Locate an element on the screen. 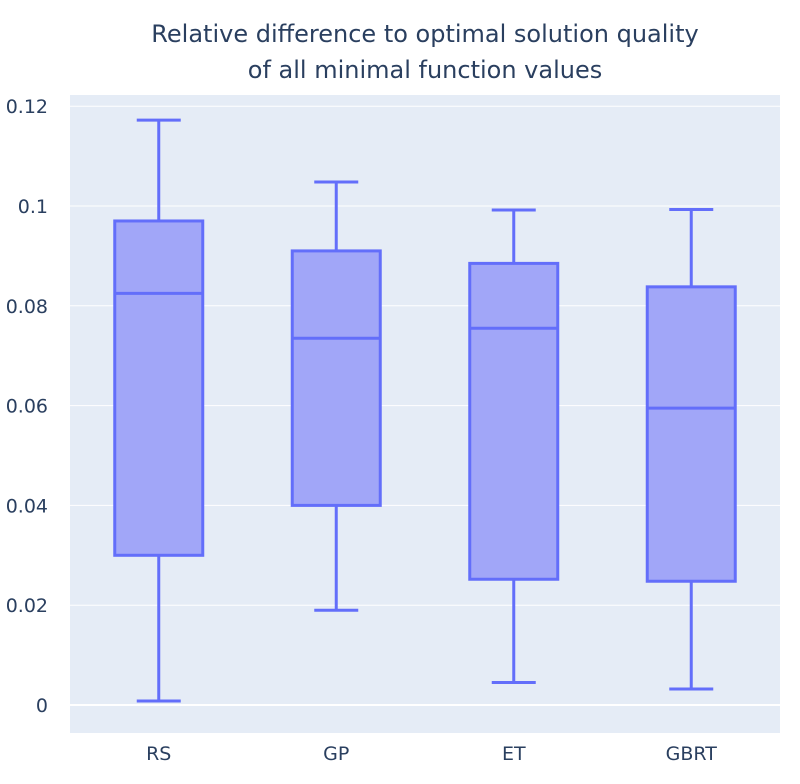 The width and height of the screenshot is (800, 784). y-tick-label: 0.06 is located at coordinates (27, 407).